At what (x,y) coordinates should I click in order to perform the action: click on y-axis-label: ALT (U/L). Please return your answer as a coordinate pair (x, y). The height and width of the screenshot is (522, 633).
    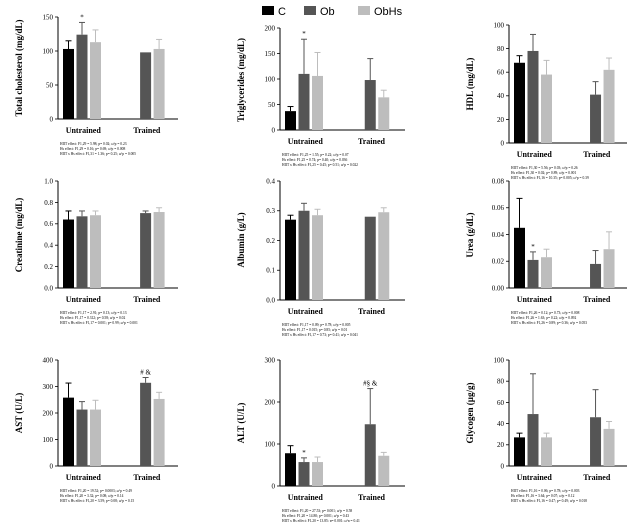
    Looking at the image, I should click on (241, 423).